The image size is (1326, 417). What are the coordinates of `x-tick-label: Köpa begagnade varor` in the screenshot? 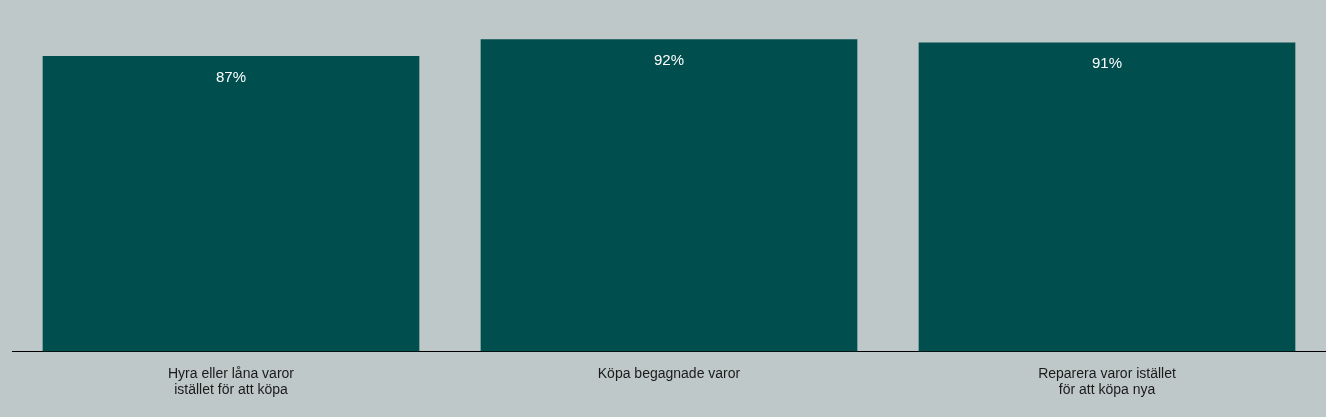 It's located at (669, 372).